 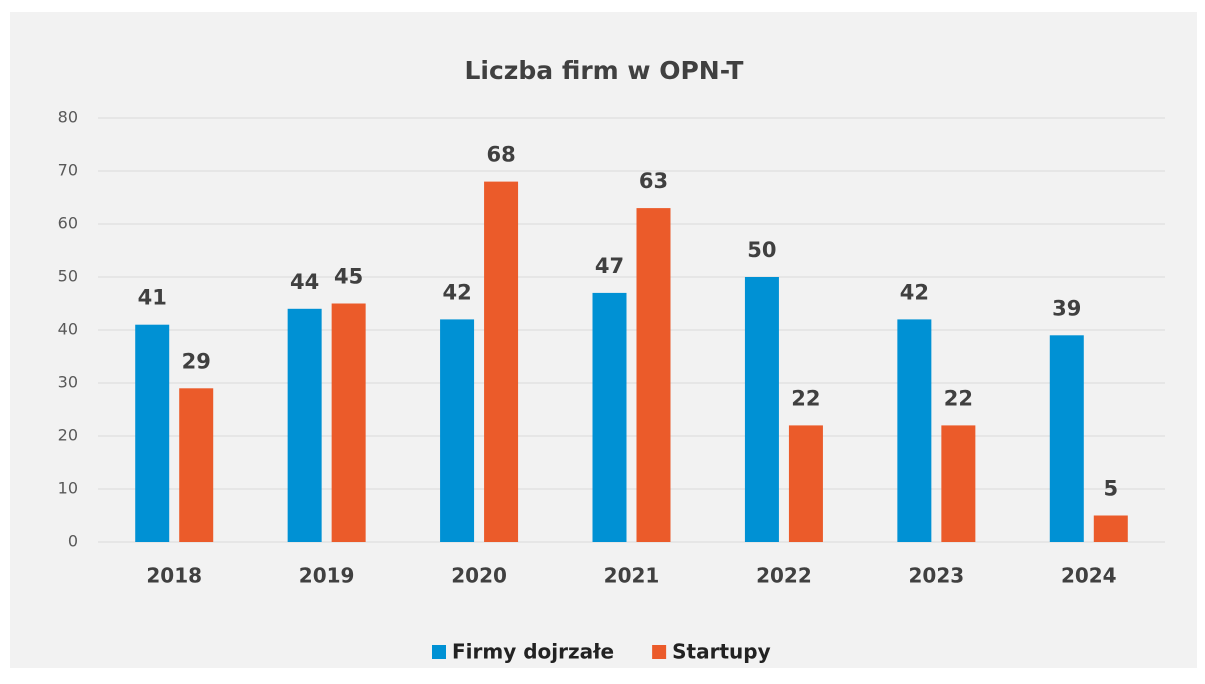 What do you see at coordinates (1110, 489) in the screenshot?
I see `data-label: 5` at bounding box center [1110, 489].